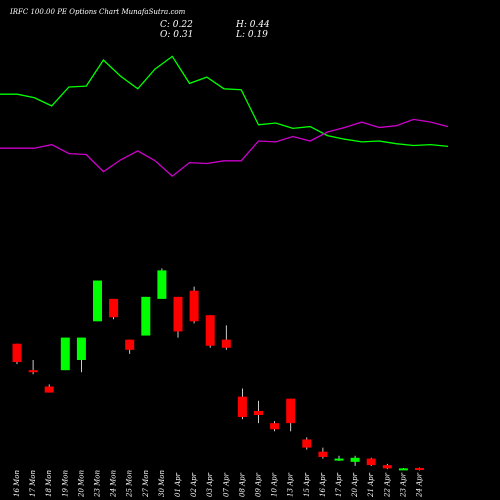 This screenshot has height=500, width=500. Describe the element at coordinates (339, 484) in the screenshot. I see `x-tick-label: 17 Apr` at that location.